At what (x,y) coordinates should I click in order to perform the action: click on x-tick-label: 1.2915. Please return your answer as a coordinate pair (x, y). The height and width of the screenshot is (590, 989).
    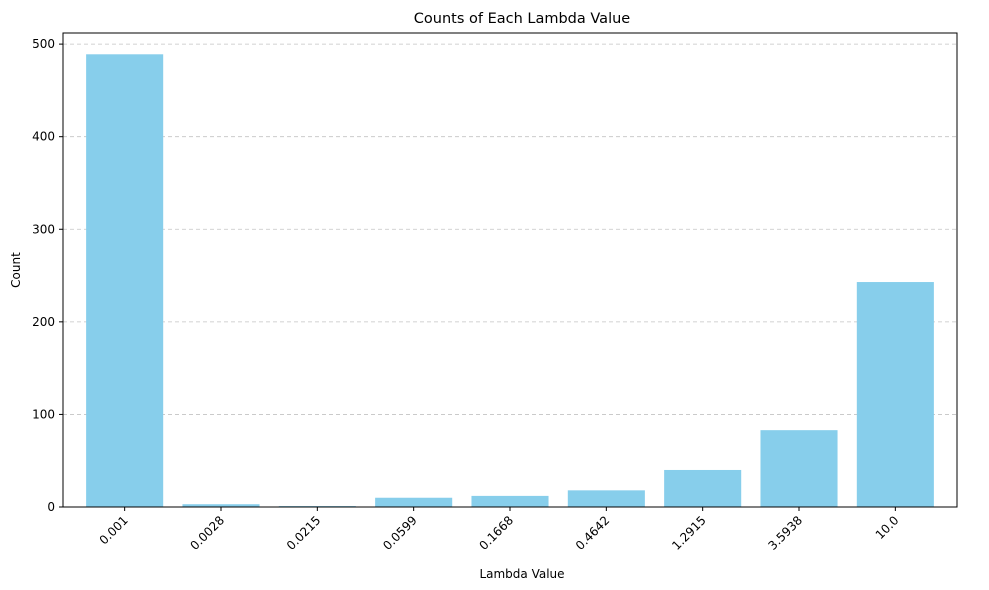
    Looking at the image, I should click on (689, 533).